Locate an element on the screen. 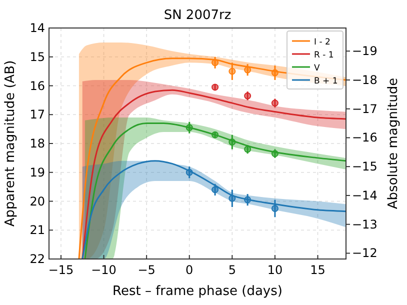 The width and height of the screenshot is (407, 305). x-axis-title: Rest – frame phase (days) is located at coordinates (197, 291).